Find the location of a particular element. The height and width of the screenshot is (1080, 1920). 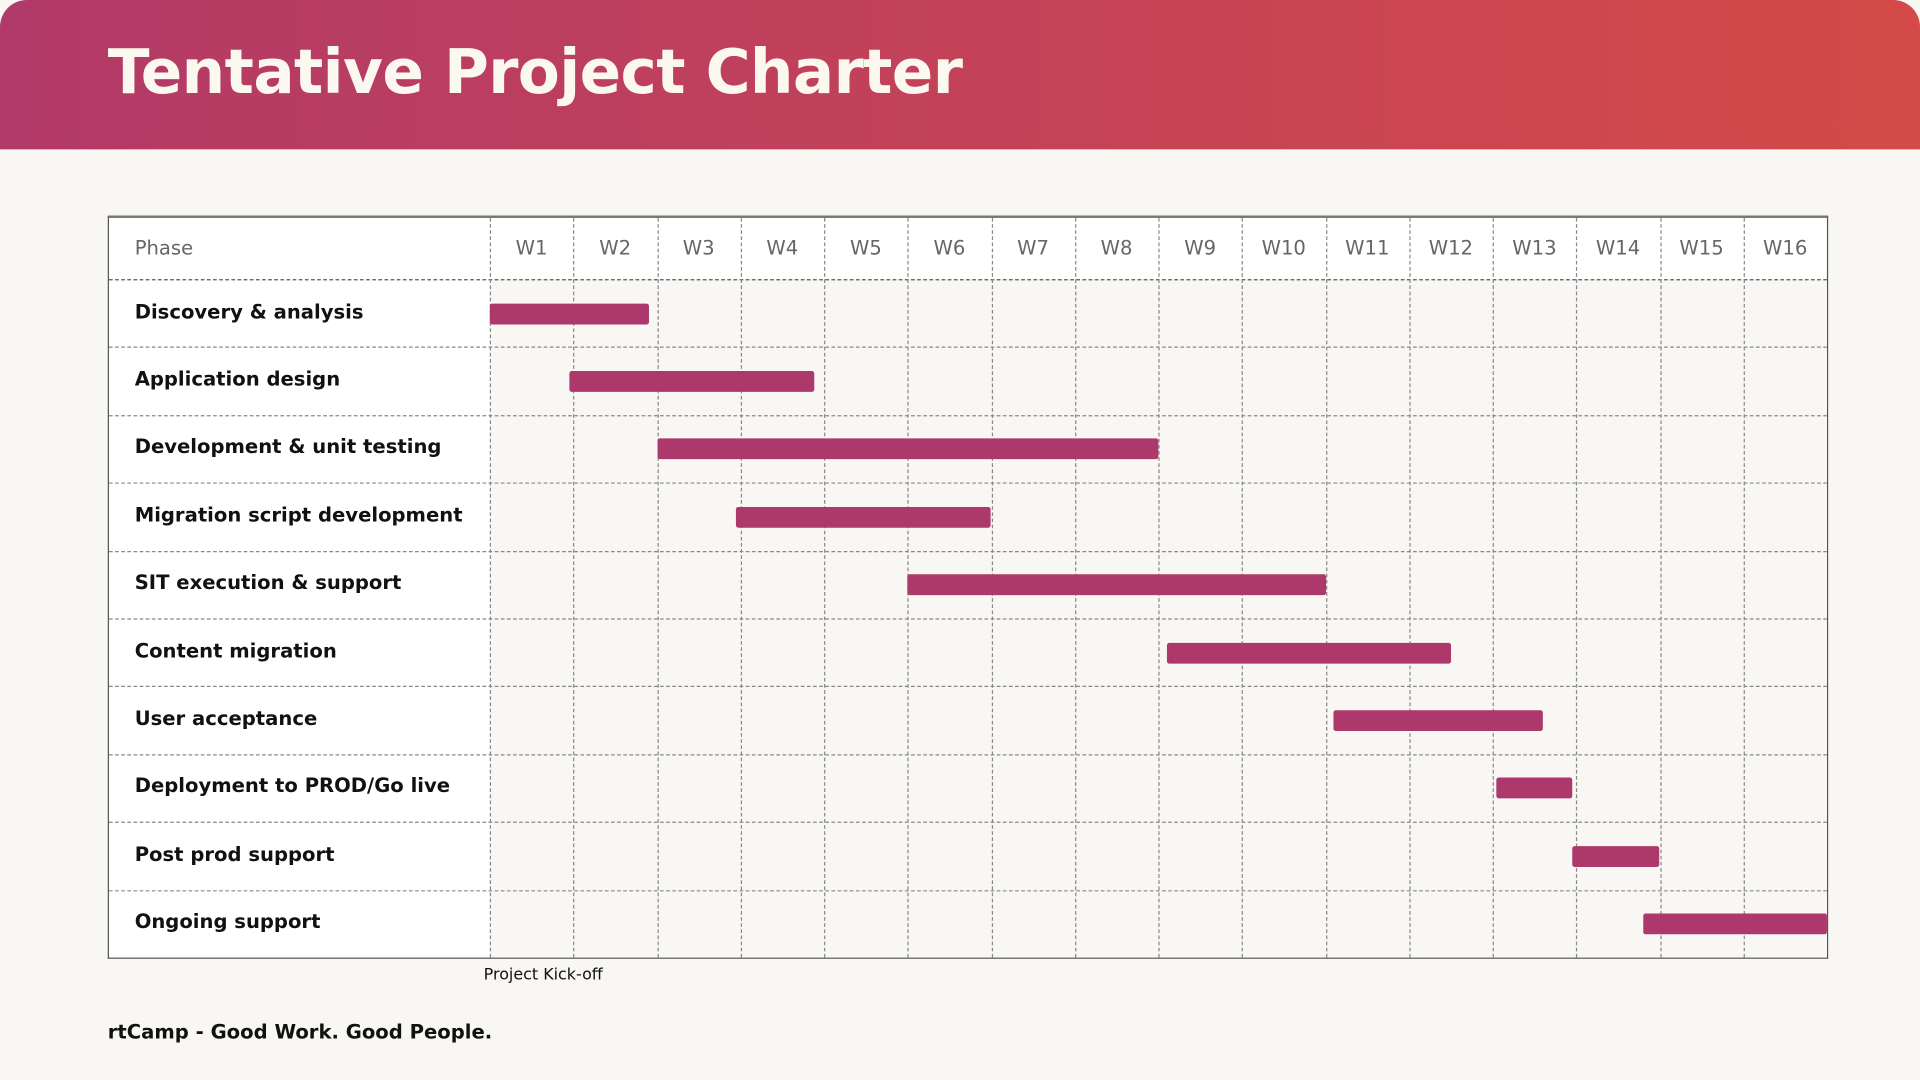

week-label: W9 is located at coordinates (1200, 248).